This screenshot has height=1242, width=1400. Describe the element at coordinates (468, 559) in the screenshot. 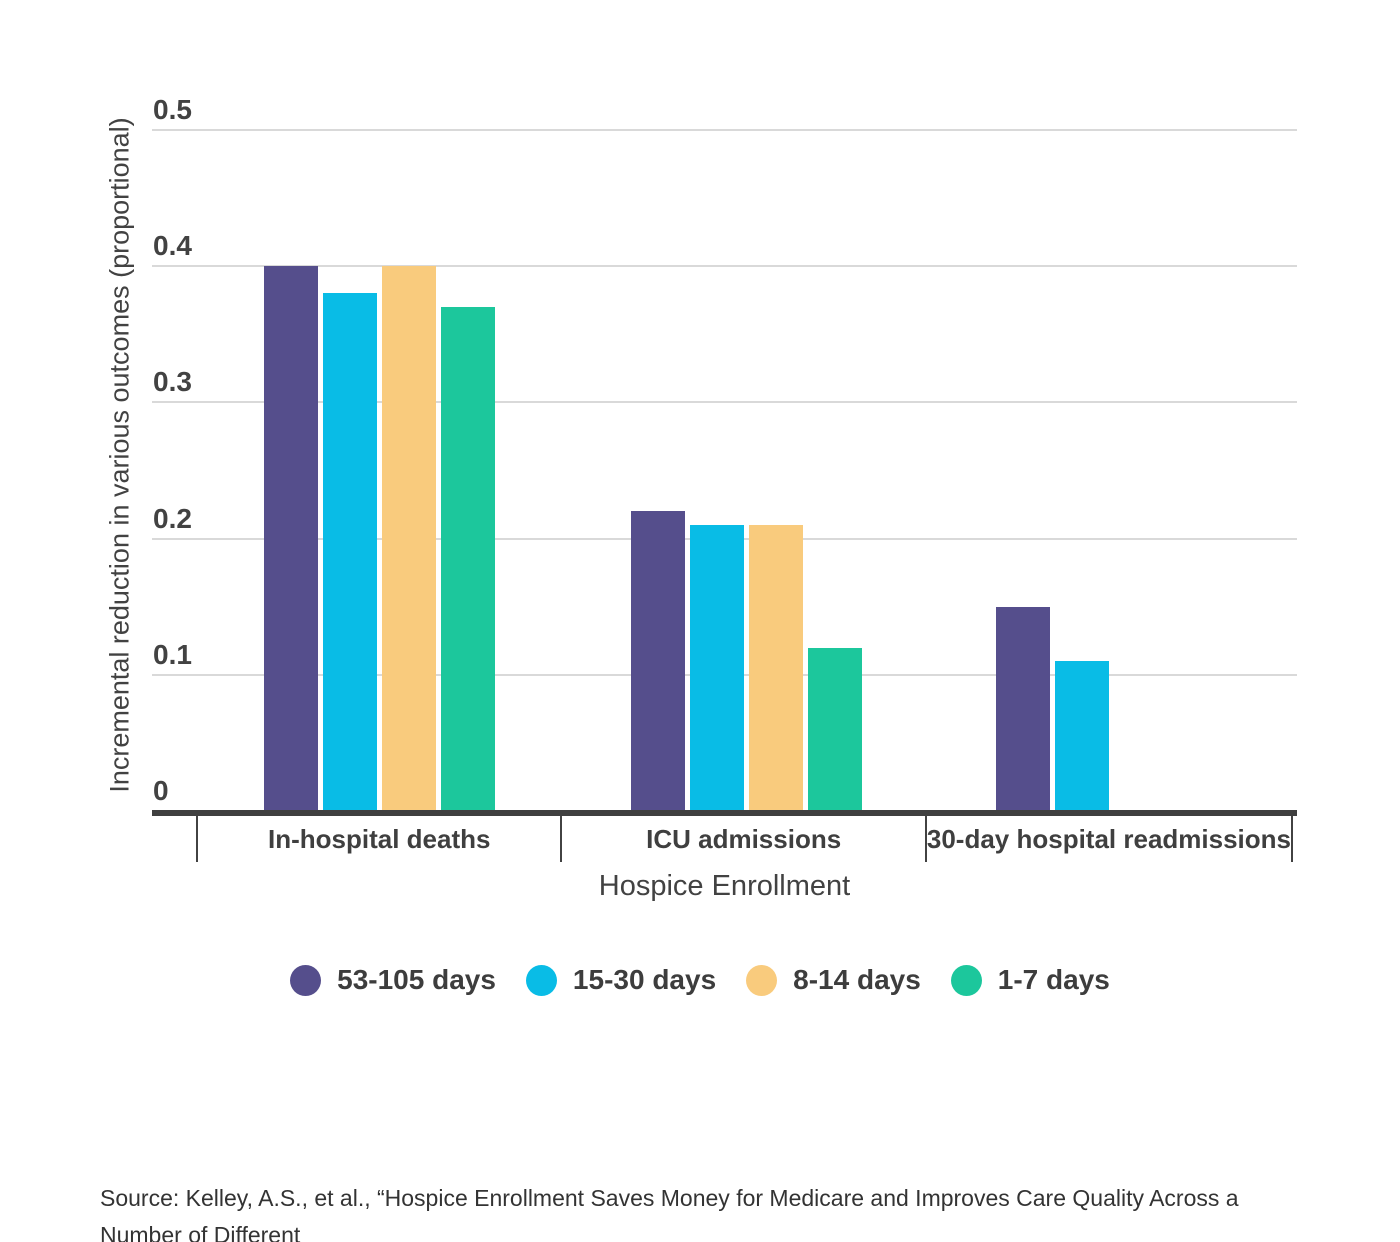

I see `bar-1-7-days-in-hospital-deaths` at that location.